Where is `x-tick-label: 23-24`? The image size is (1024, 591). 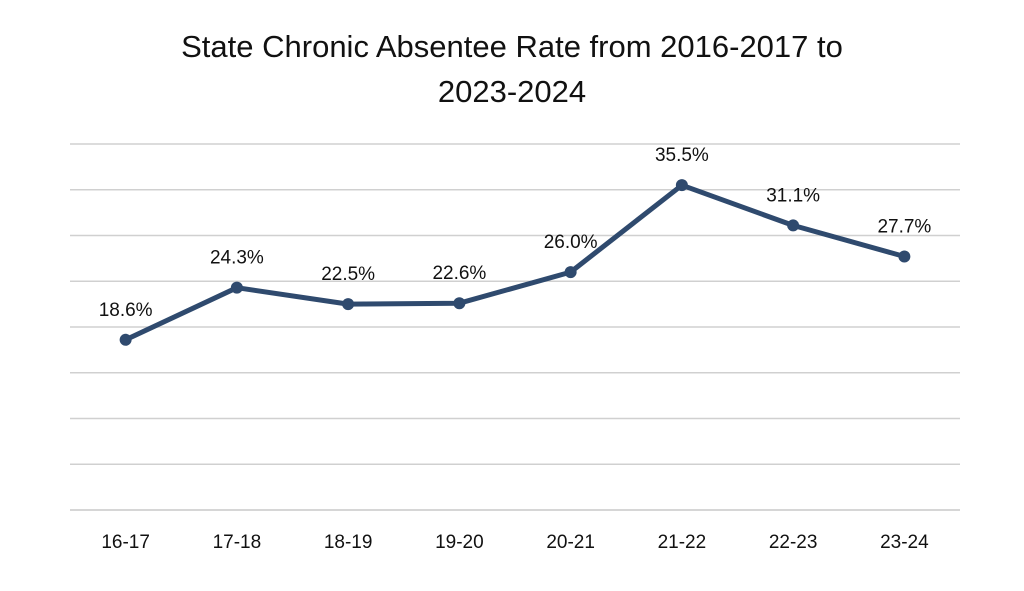 x-tick-label: 23-24 is located at coordinates (904, 542).